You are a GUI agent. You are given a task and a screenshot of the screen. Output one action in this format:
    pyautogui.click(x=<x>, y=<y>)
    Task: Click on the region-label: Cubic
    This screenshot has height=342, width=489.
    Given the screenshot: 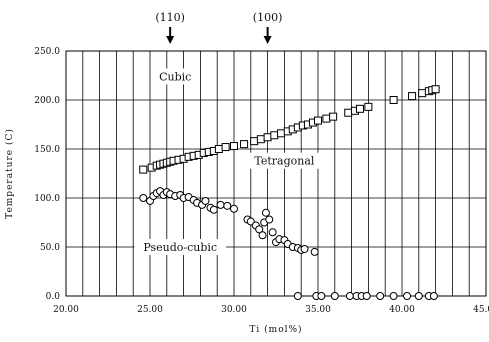 What is the action you would take?
    pyautogui.click(x=175, y=76)
    